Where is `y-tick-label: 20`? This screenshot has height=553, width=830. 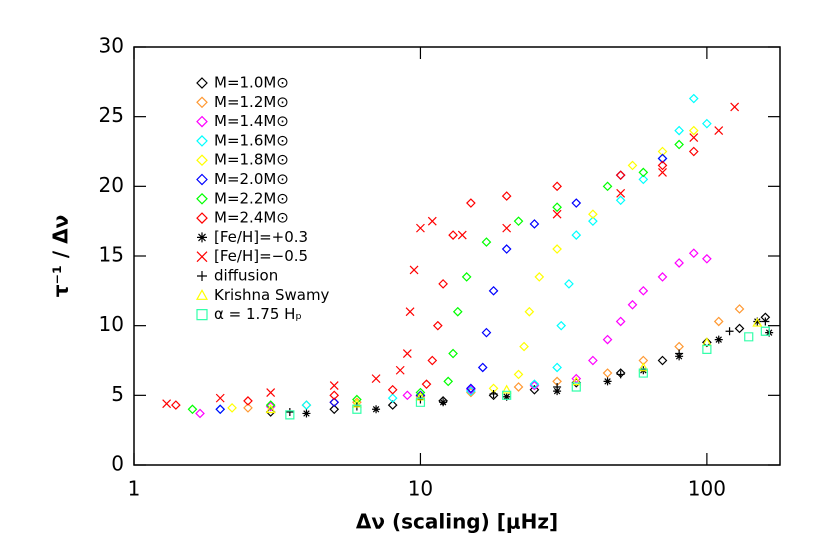 y-tick-label: 20 is located at coordinates (111, 185).